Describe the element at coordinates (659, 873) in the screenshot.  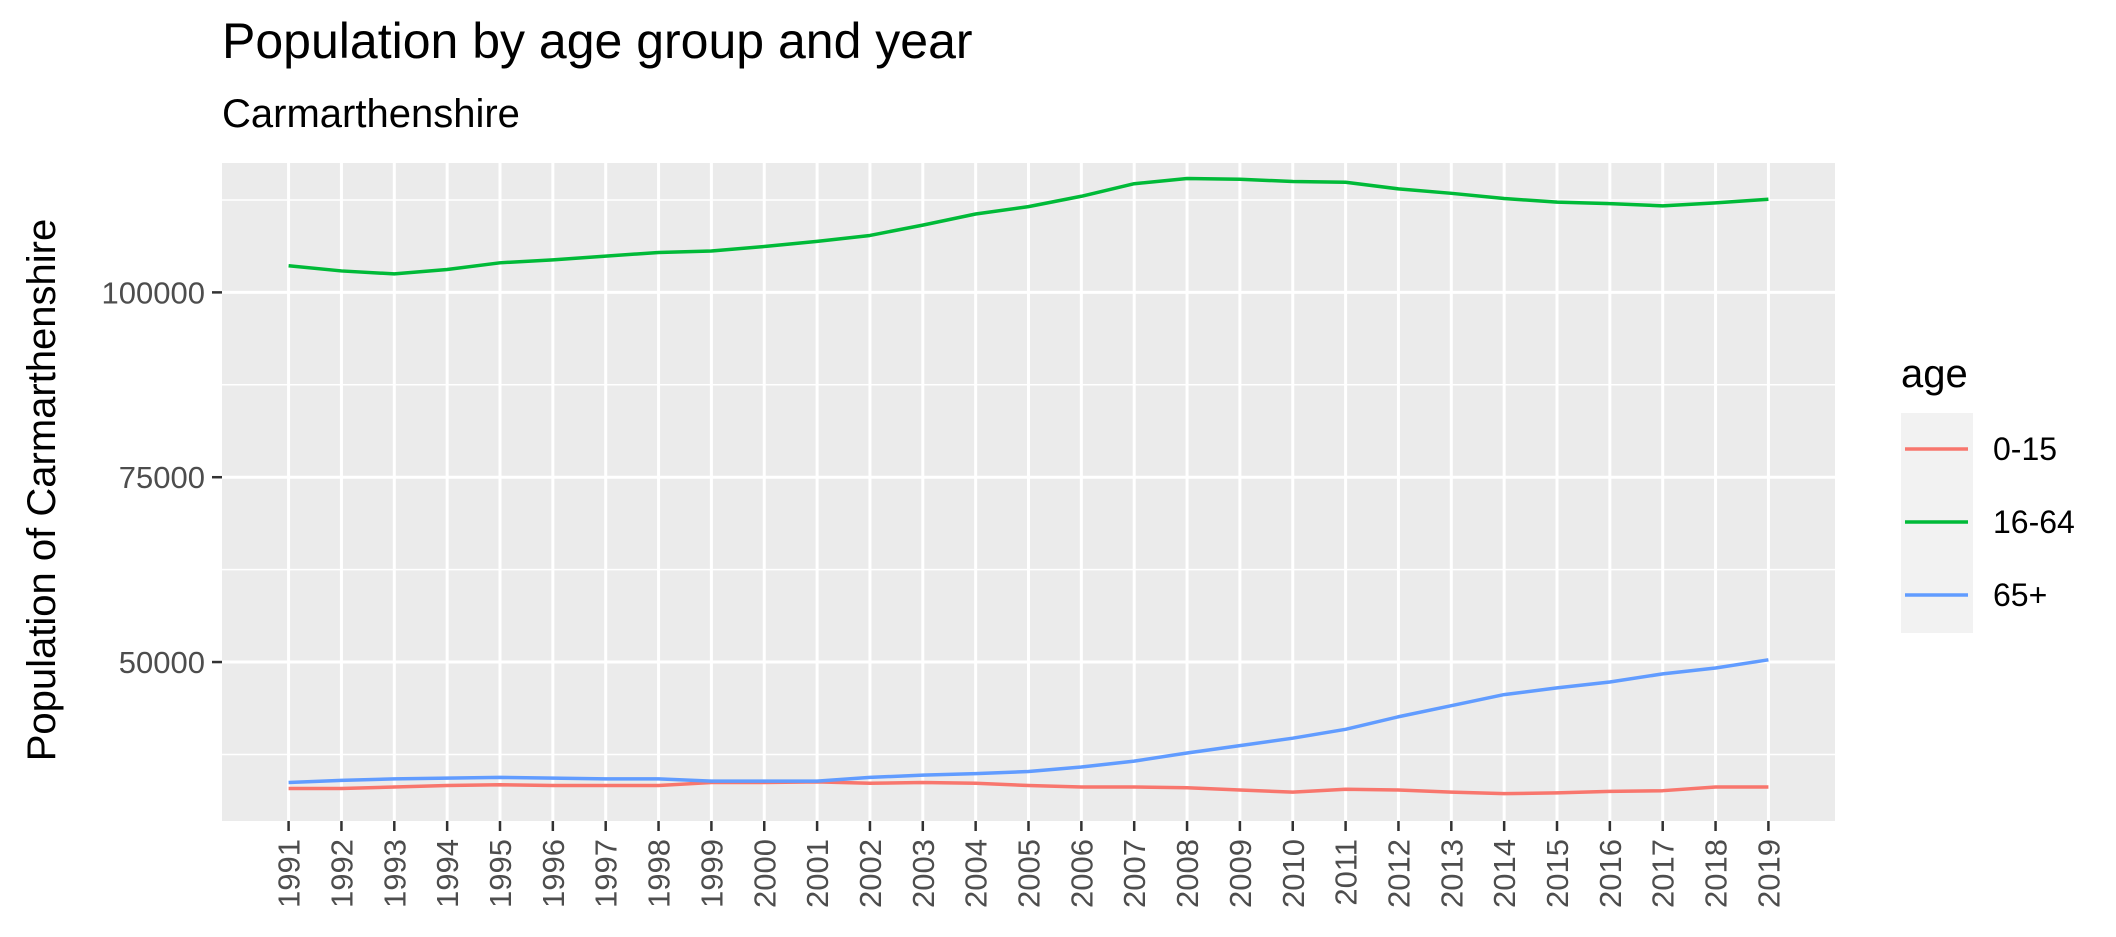
I see `x-tick-label: 1998` at that location.